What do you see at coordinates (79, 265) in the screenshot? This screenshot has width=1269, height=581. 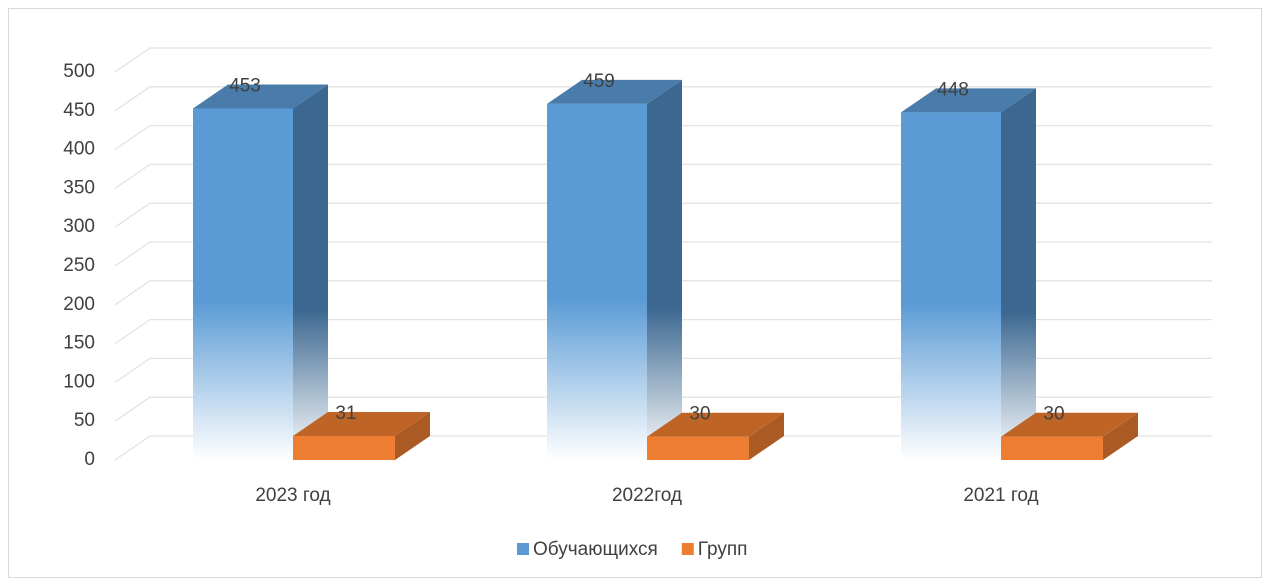 I see `y-tick-label: 250` at bounding box center [79, 265].